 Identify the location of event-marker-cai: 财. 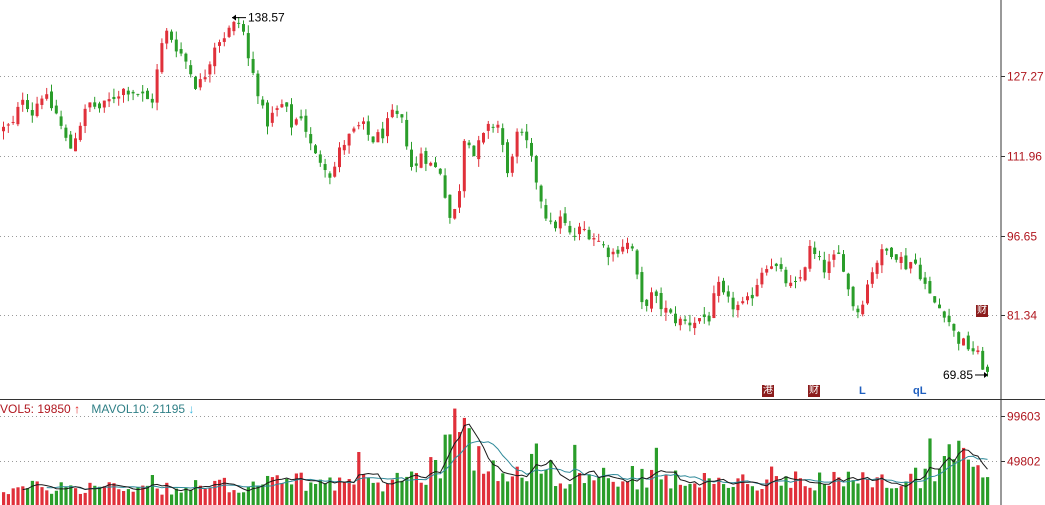
(814, 391).